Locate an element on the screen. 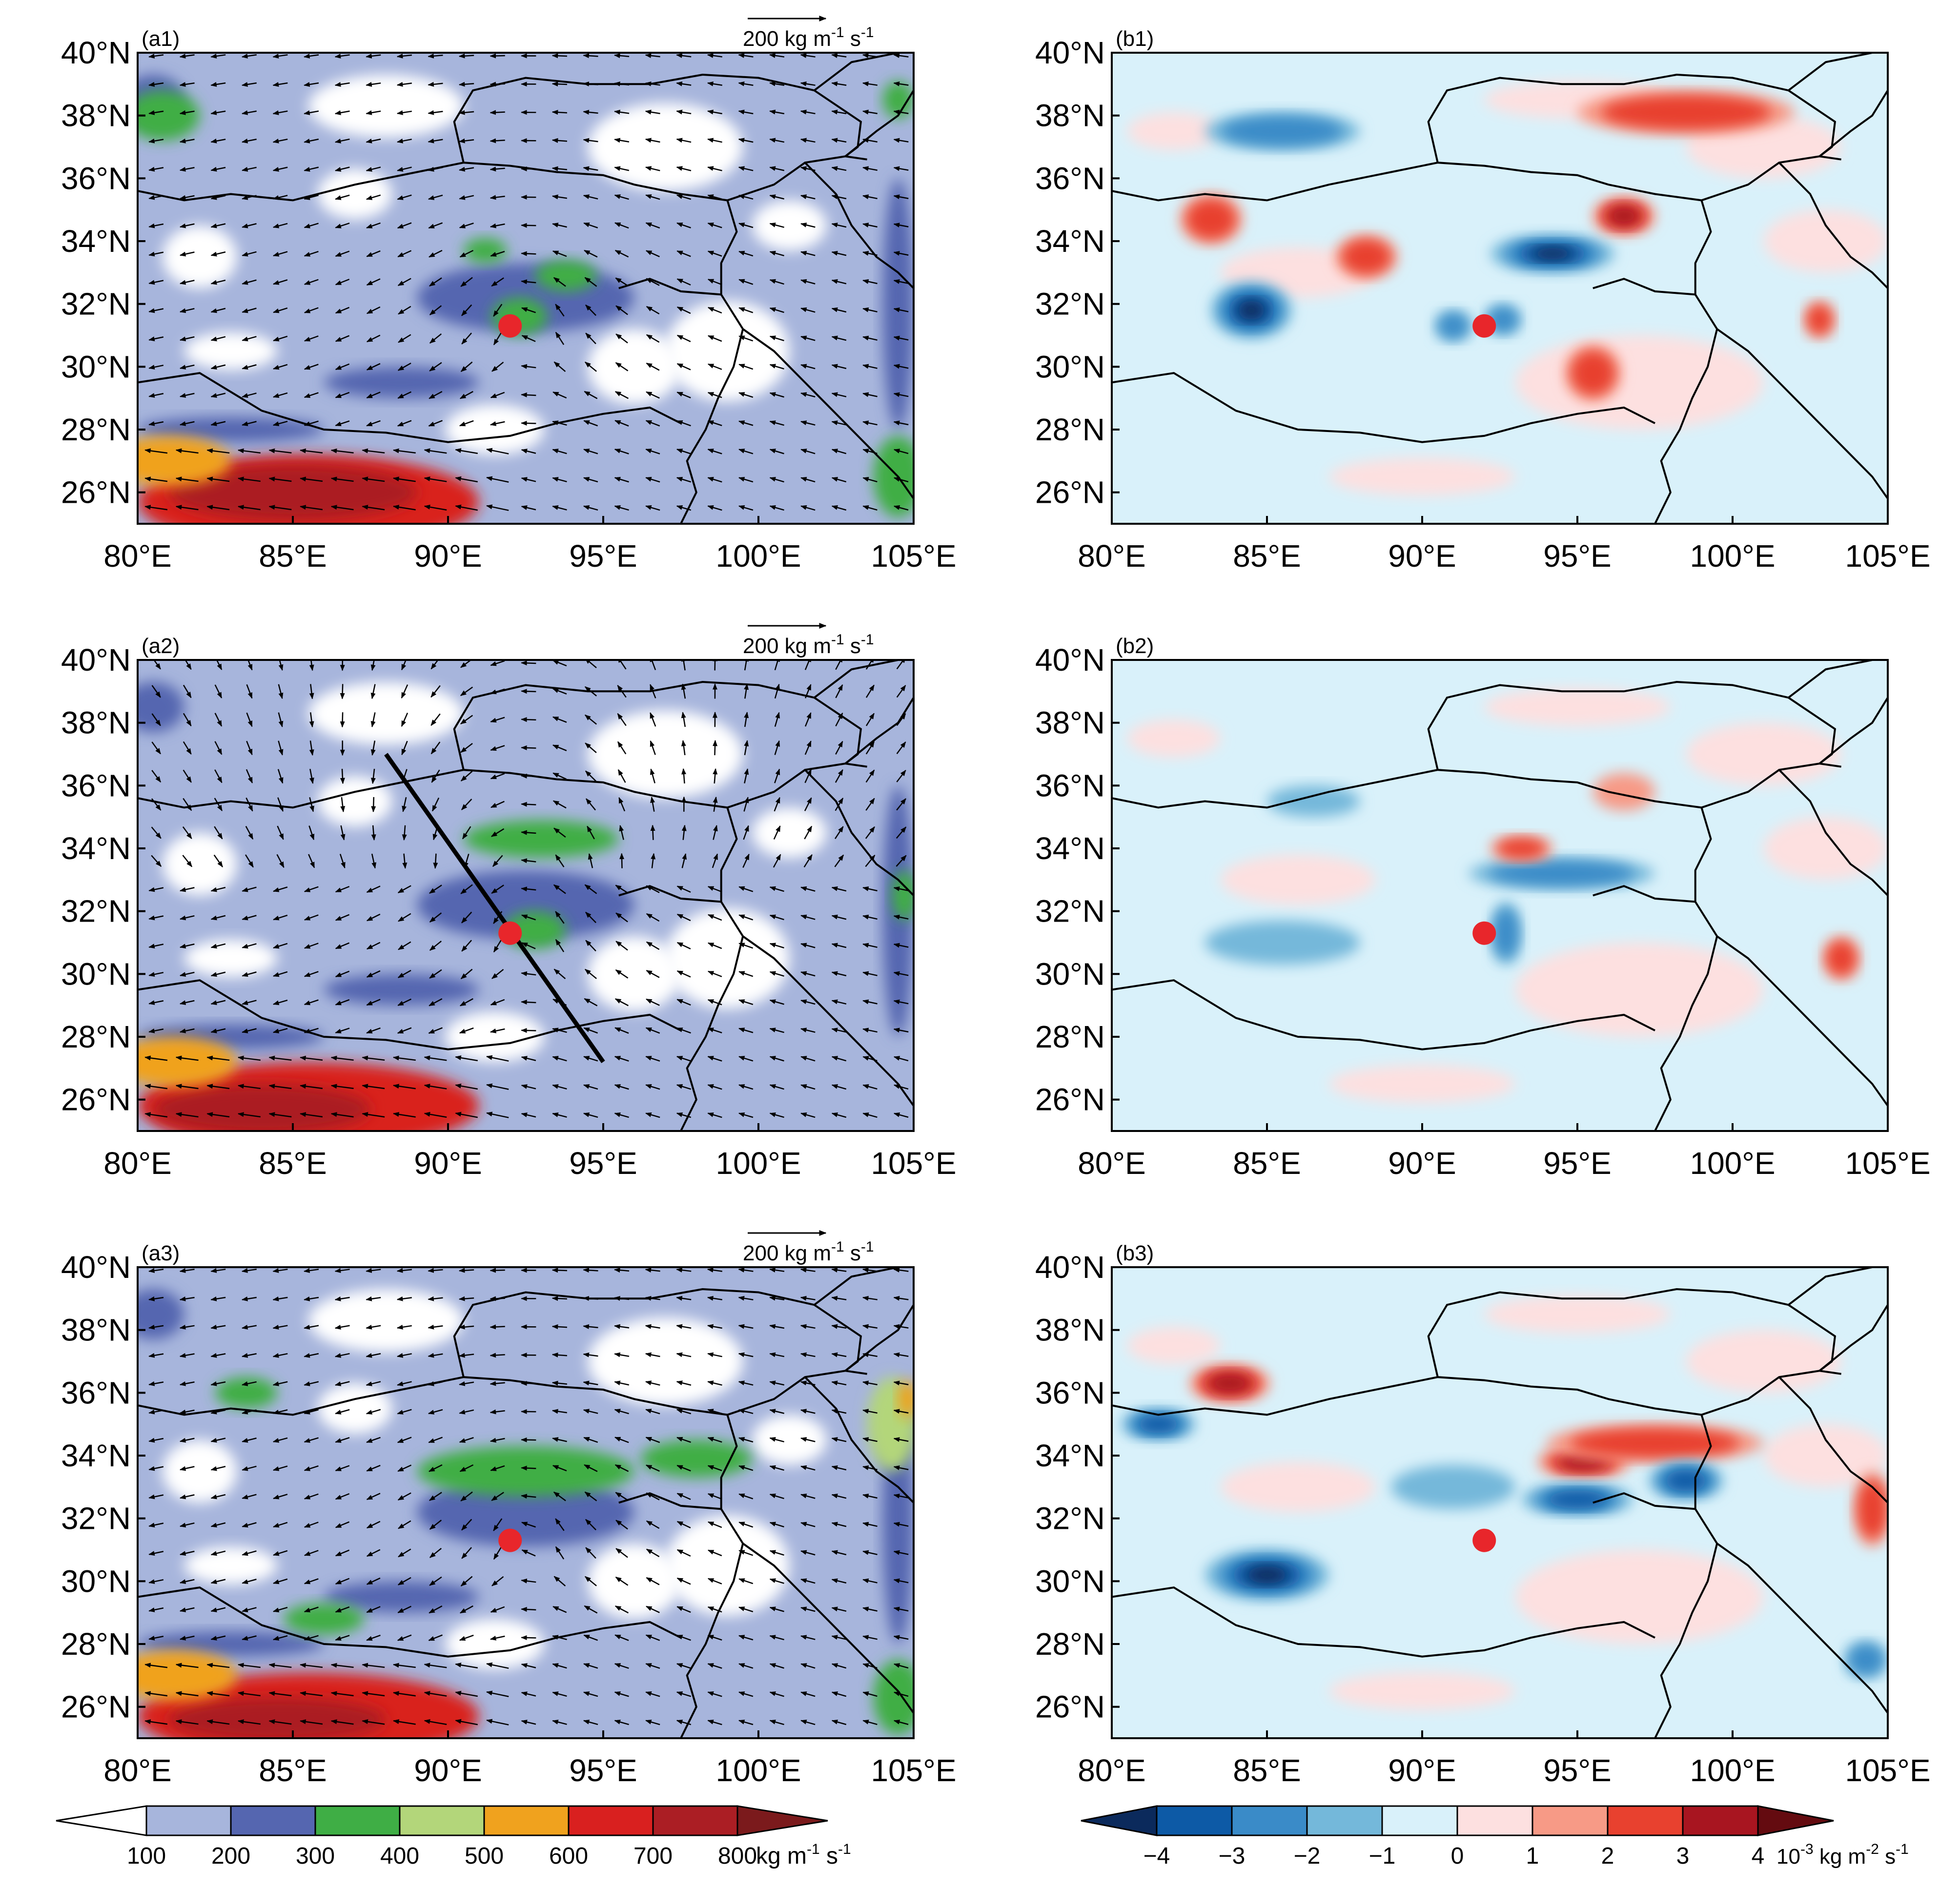 The height and width of the screenshot is (1891, 1960). station-marker is located at coordinates (510, 1540).